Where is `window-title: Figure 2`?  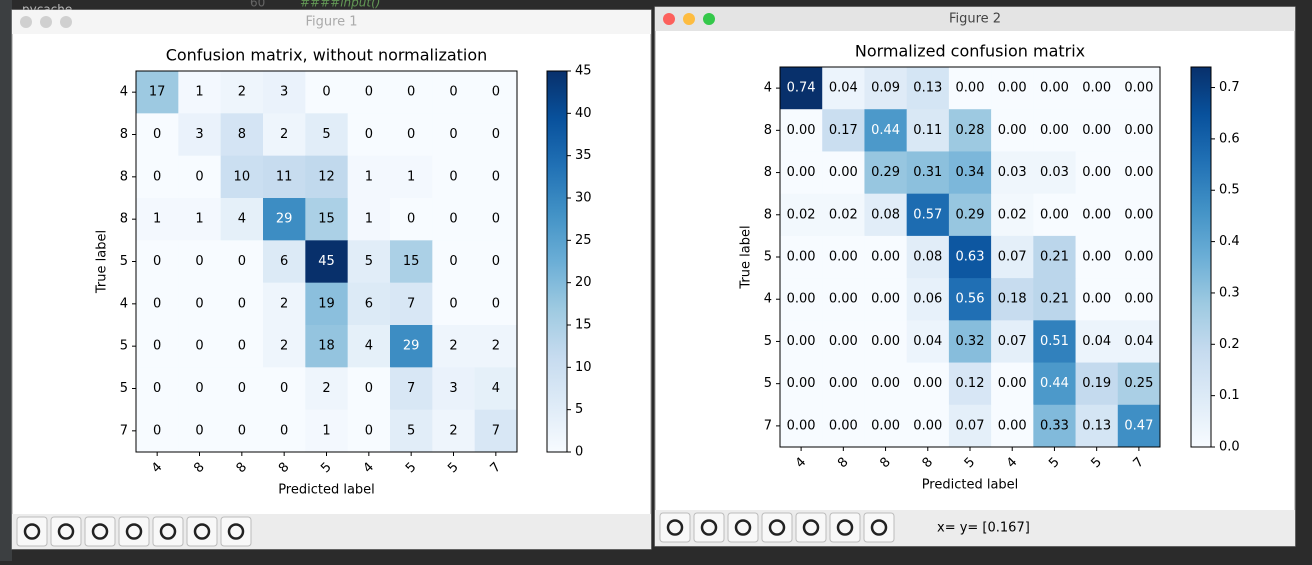 window-title: Figure 2 is located at coordinates (975, 19).